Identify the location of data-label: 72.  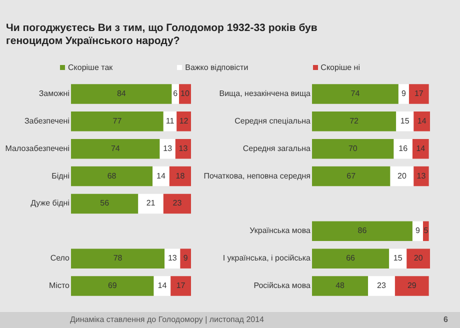
(355, 121).